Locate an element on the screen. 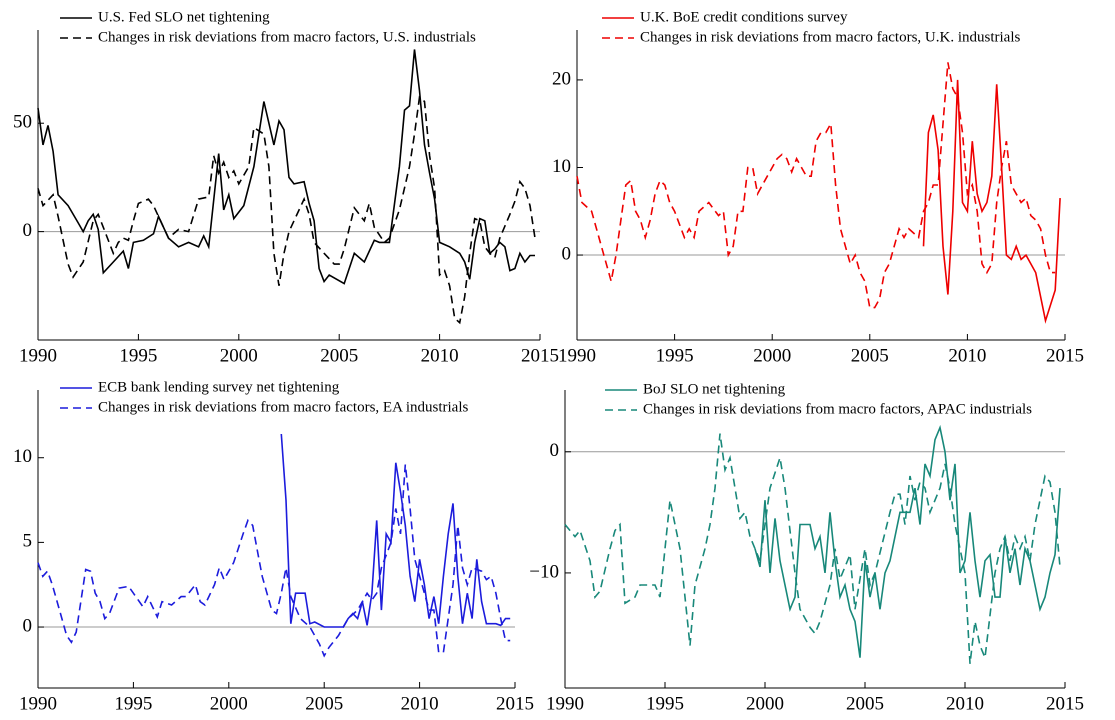 This screenshot has height=720, width=1115. y-tick-label: 5 is located at coordinates (28, 541).